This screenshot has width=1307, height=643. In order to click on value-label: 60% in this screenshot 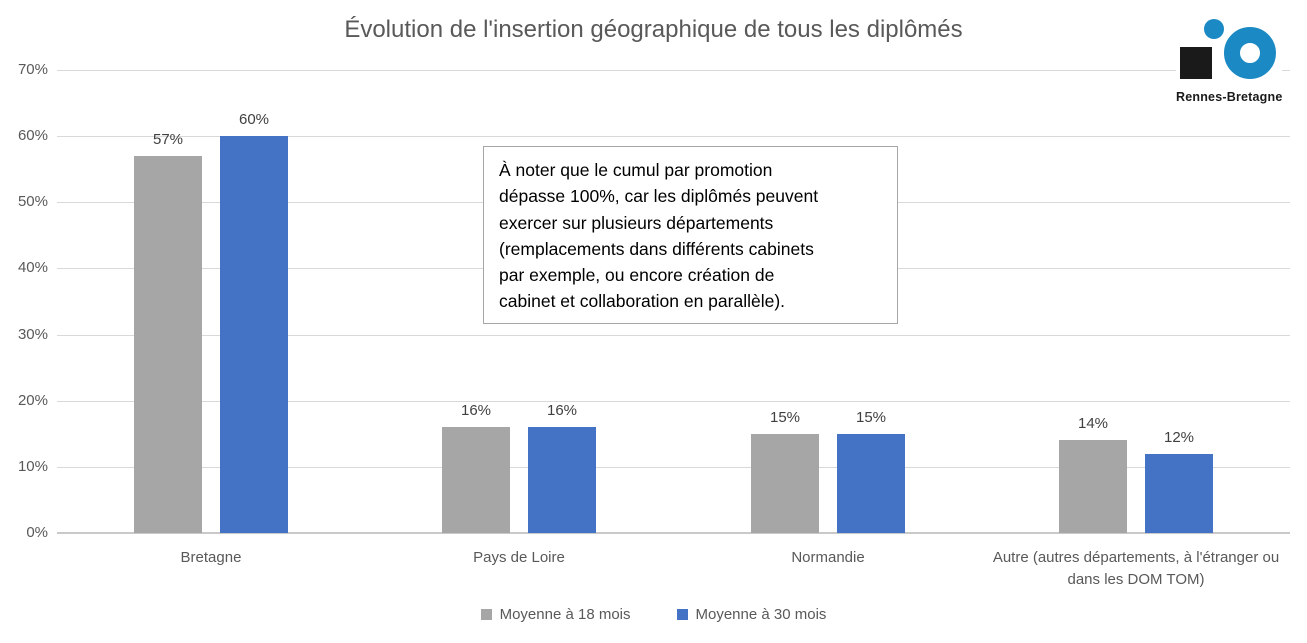, I will do `click(254, 119)`.